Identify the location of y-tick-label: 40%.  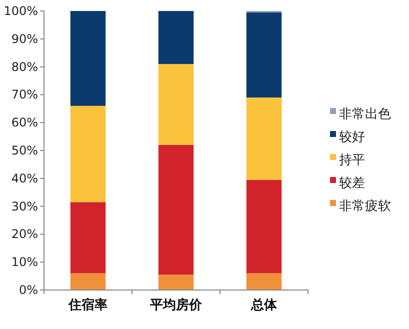
(24, 178).